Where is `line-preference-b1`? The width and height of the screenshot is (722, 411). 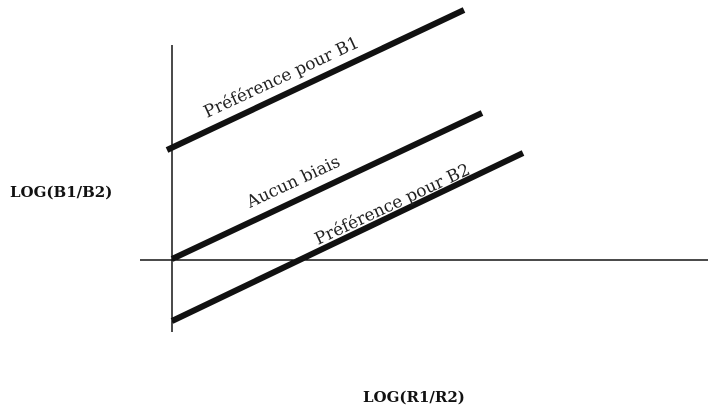
line-preference-b1 is located at coordinates (315, 80).